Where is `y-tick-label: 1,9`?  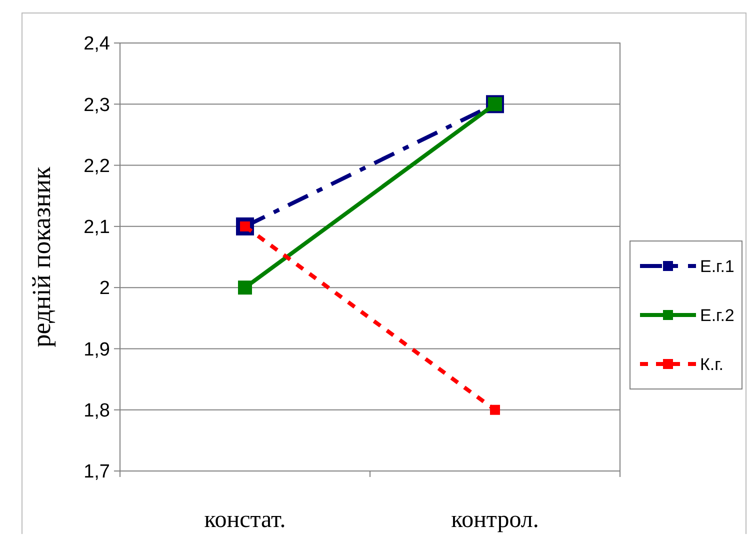 y-tick-label: 1,9 is located at coordinates (97, 349).